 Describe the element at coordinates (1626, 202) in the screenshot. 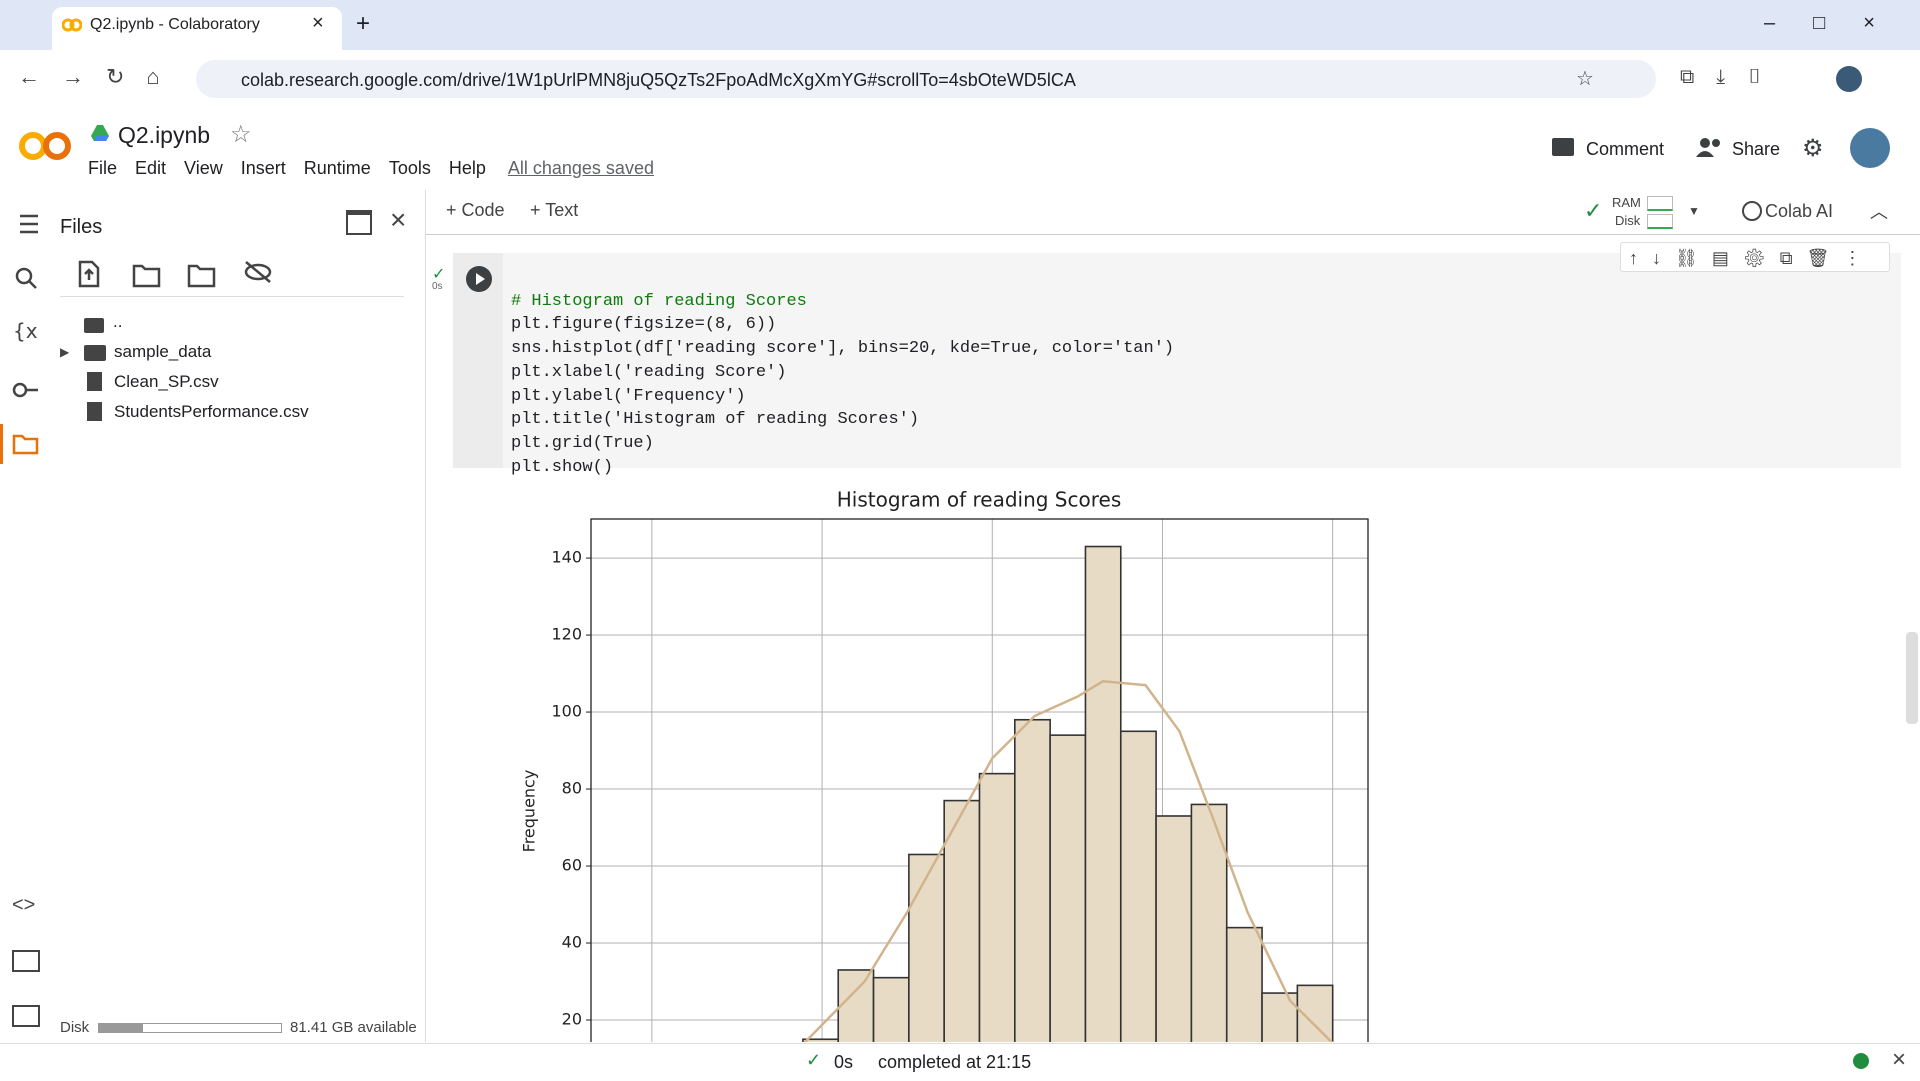

I see `ram-label: RAM` at that location.